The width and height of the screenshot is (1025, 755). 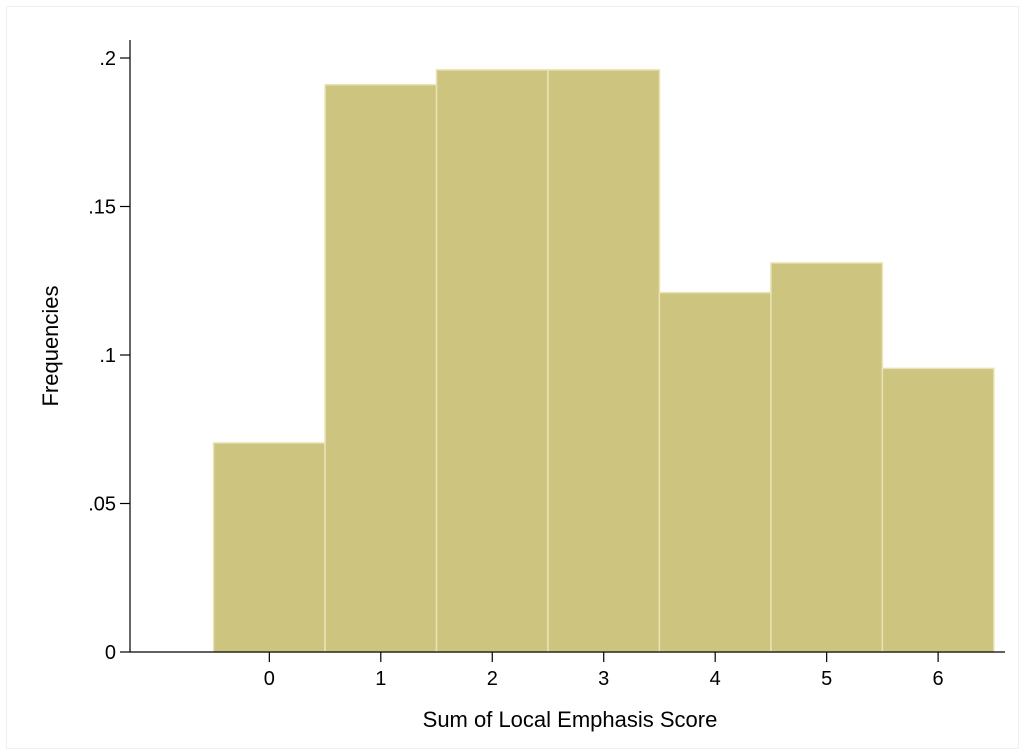 I want to click on x-axis-ticks: 0 1 2 3 4 5 6, so click(x=604, y=671).